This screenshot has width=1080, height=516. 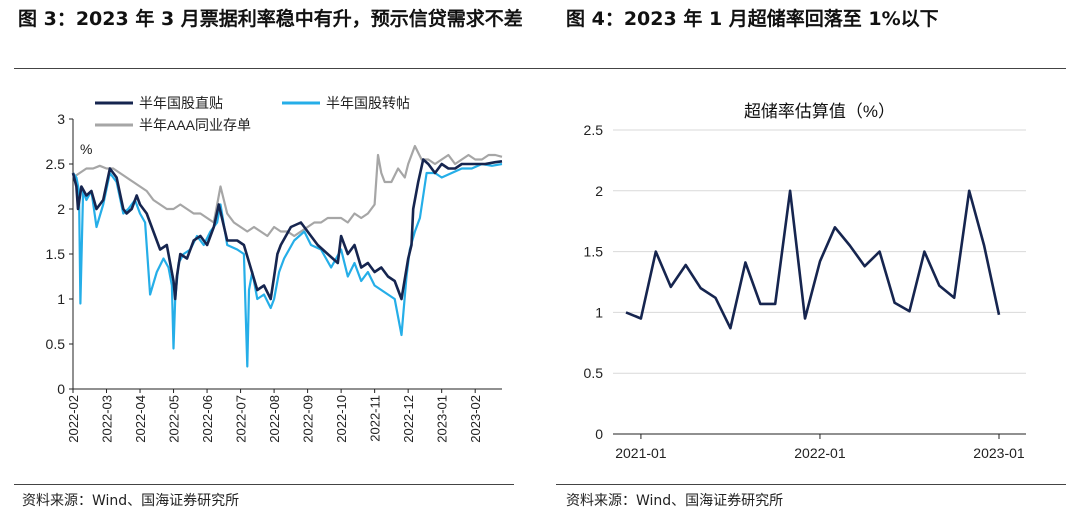 What do you see at coordinates (375, 418) in the screenshot?
I see `x-tick-label: 2022-11` at bounding box center [375, 418].